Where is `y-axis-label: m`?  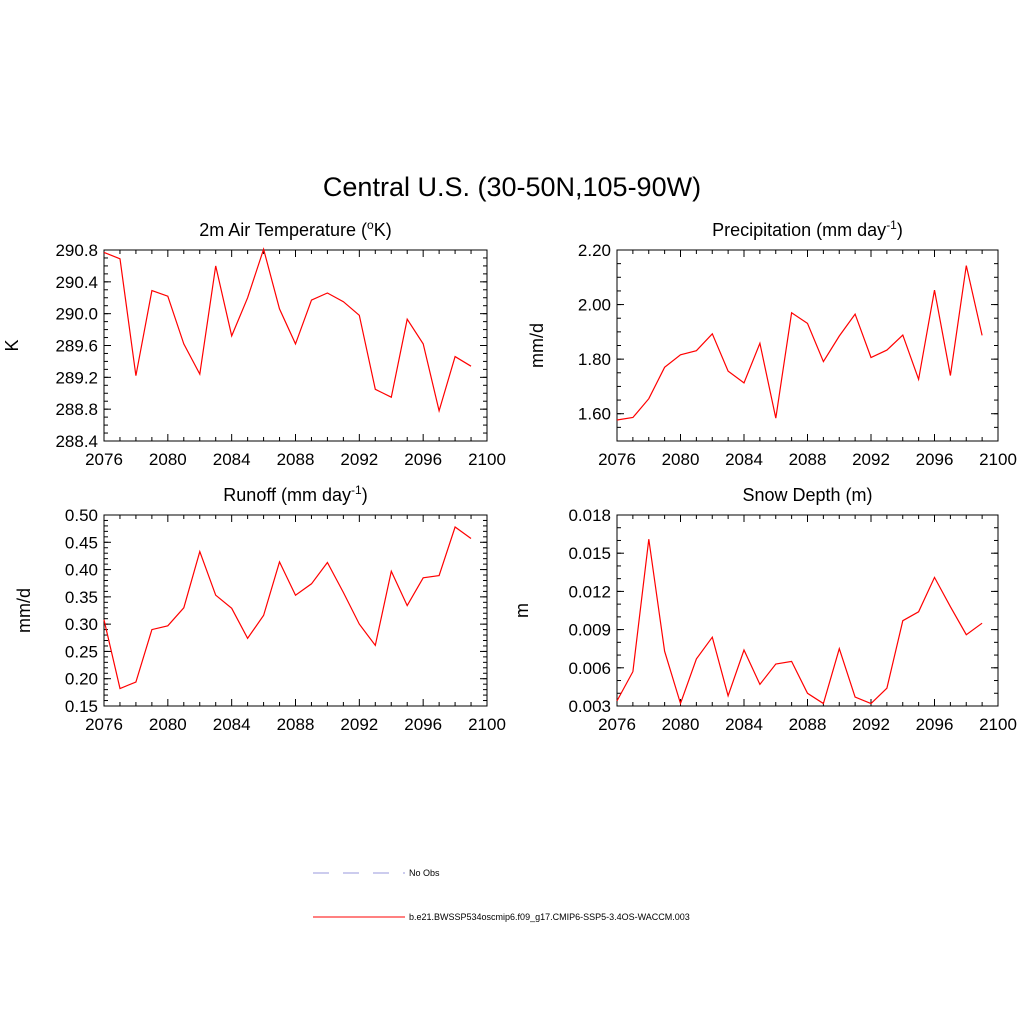
y-axis-label: m is located at coordinates (522, 610).